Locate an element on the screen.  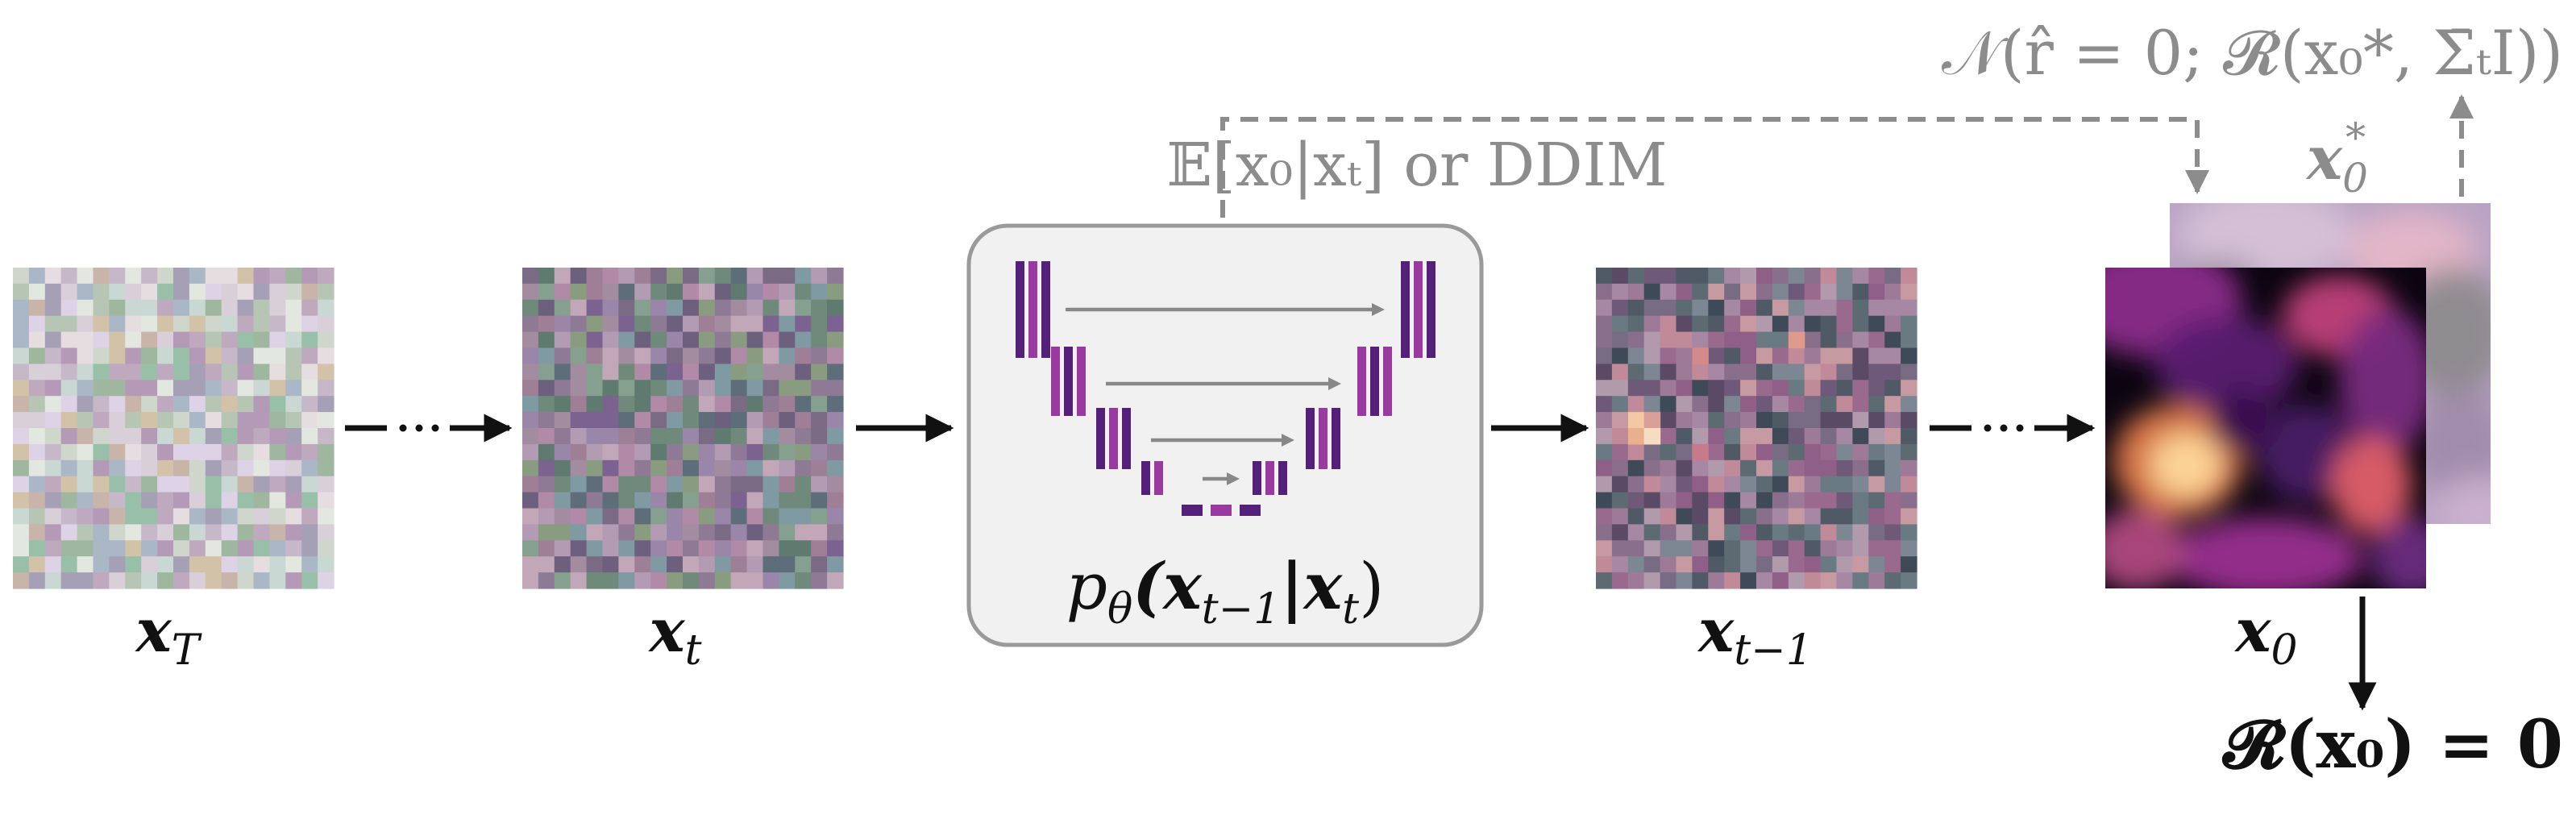
unet-icon is located at coordinates (1225, 388).